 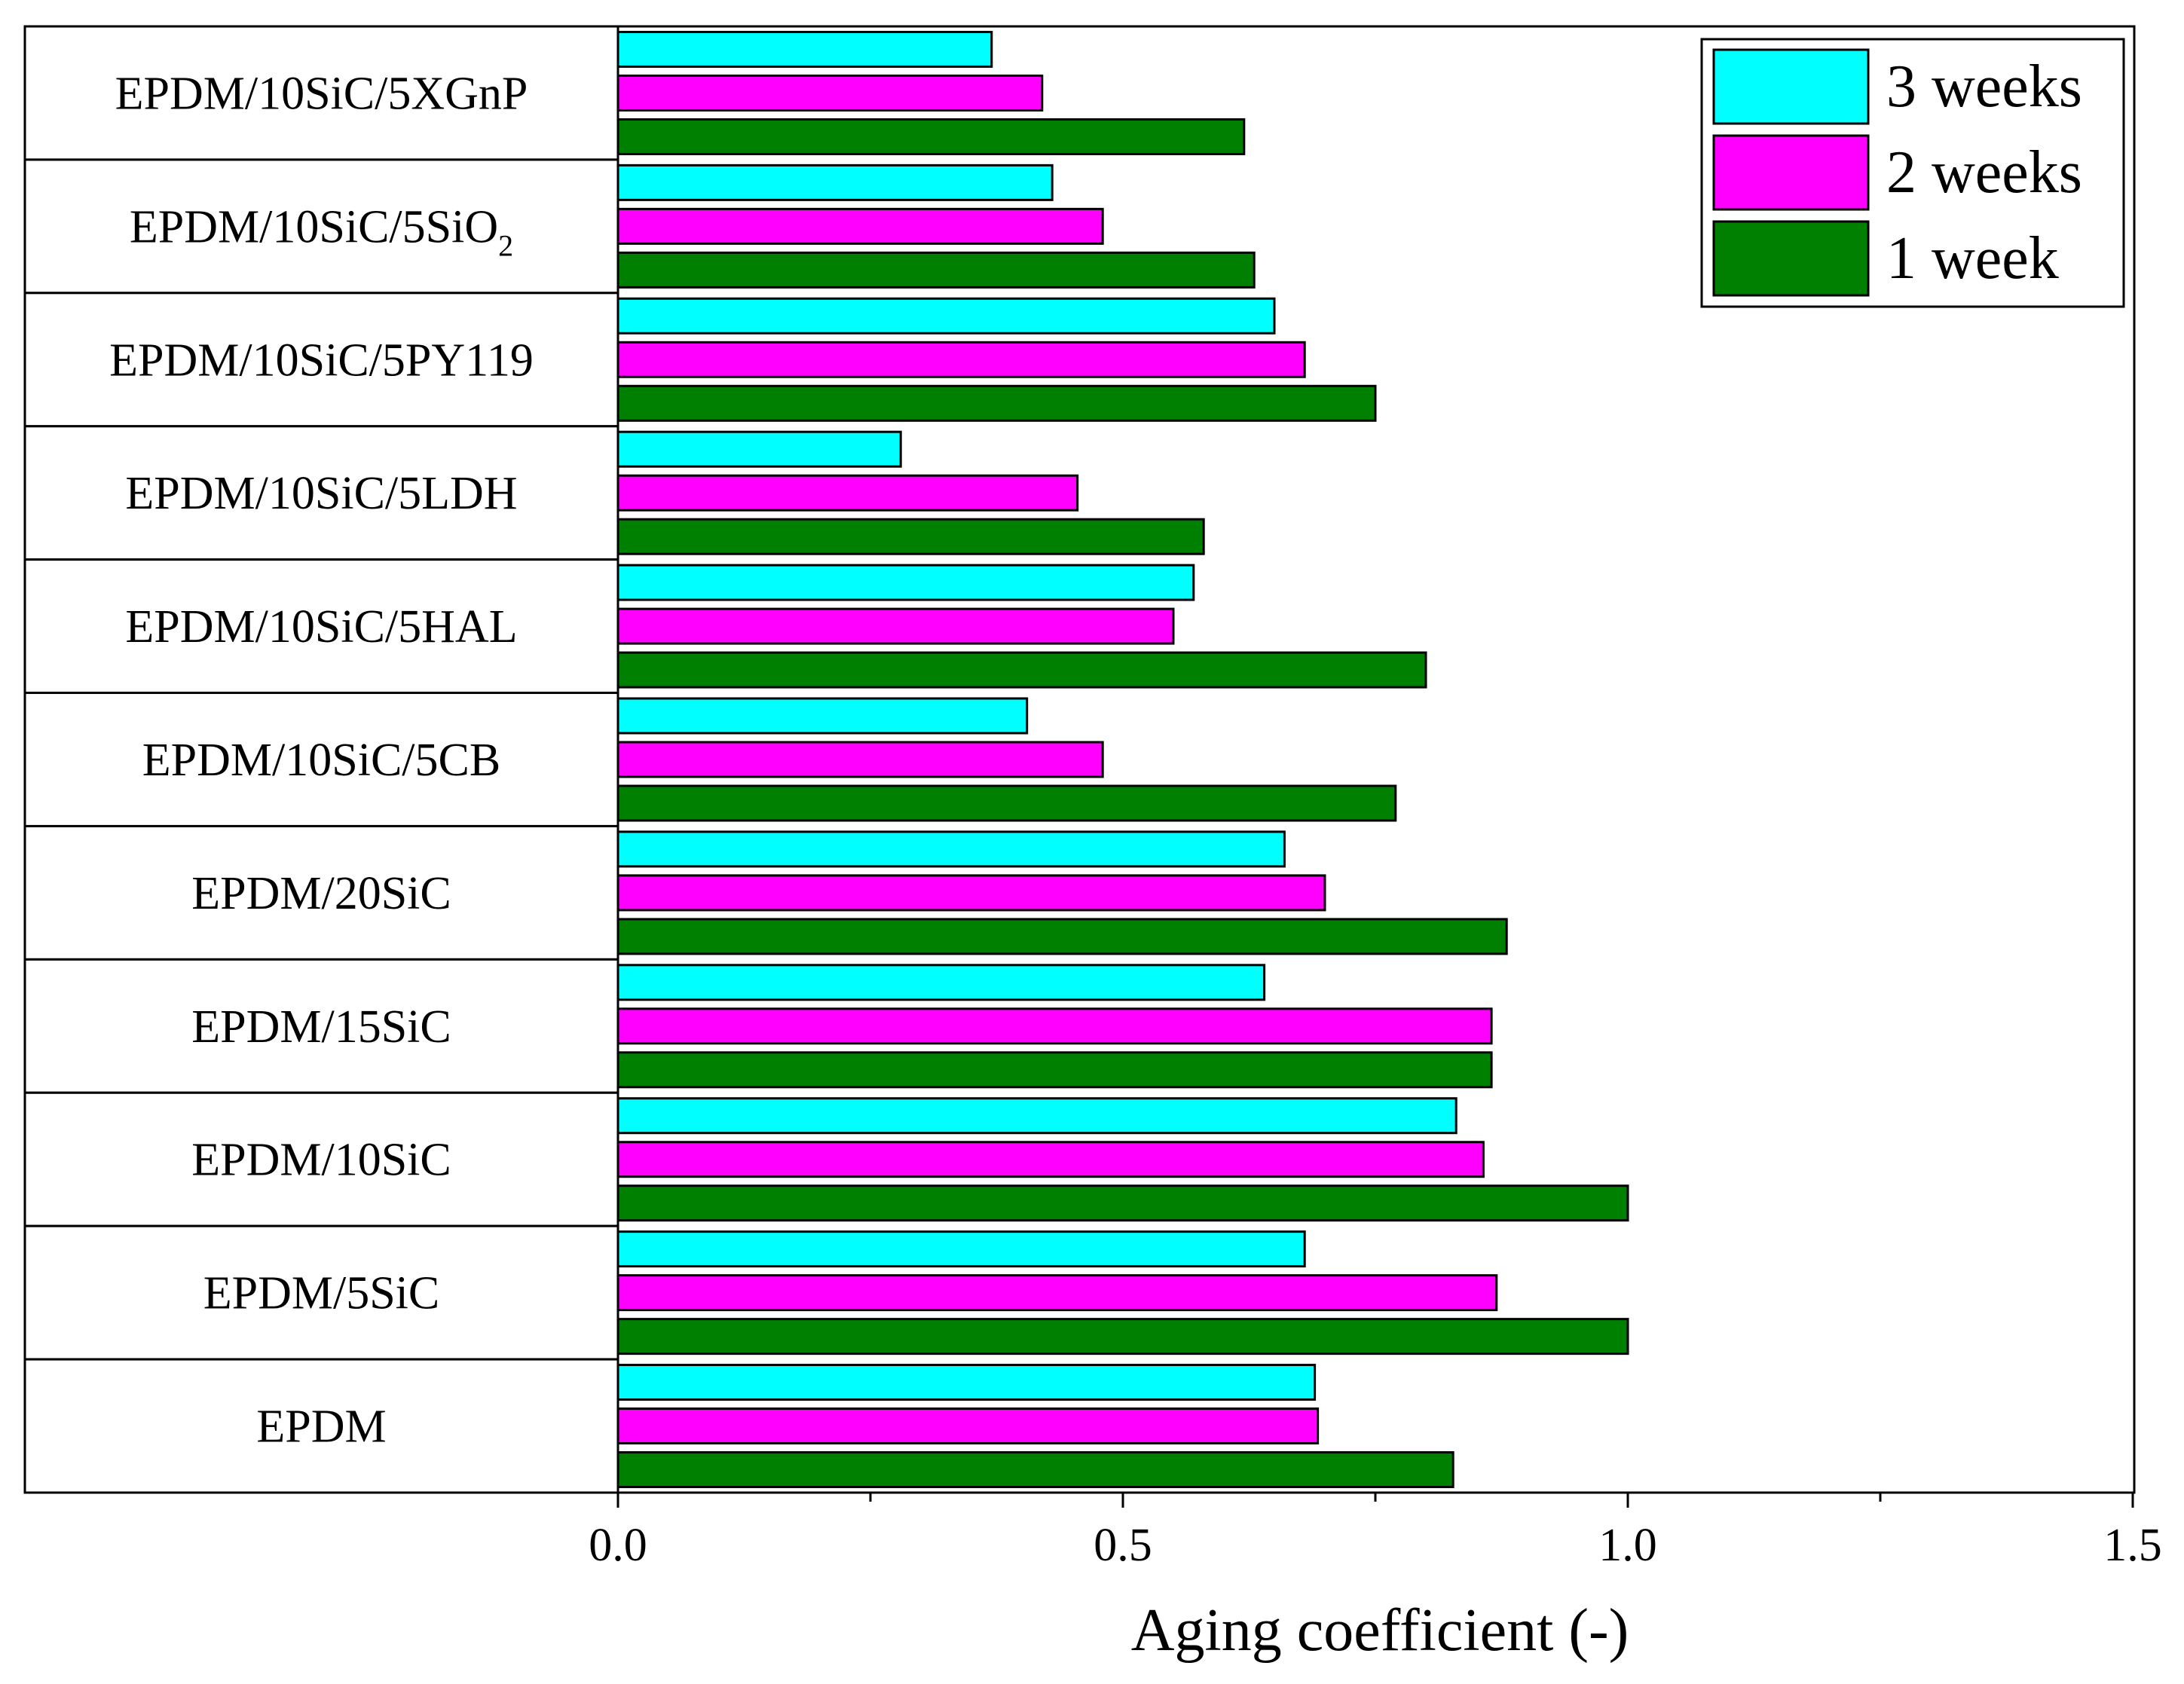 I want to click on category-label: EPDM/15SiC, so click(x=321, y=1027).